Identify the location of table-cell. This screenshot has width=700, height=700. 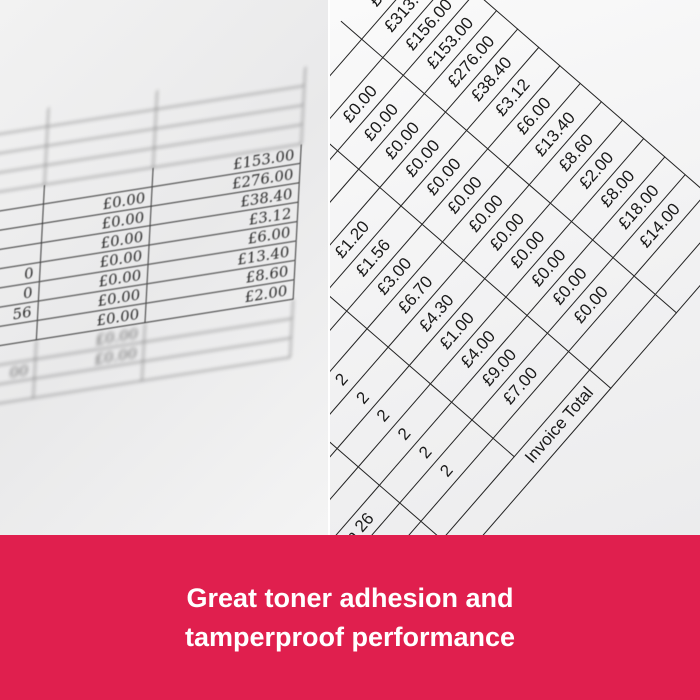
(17, 394).